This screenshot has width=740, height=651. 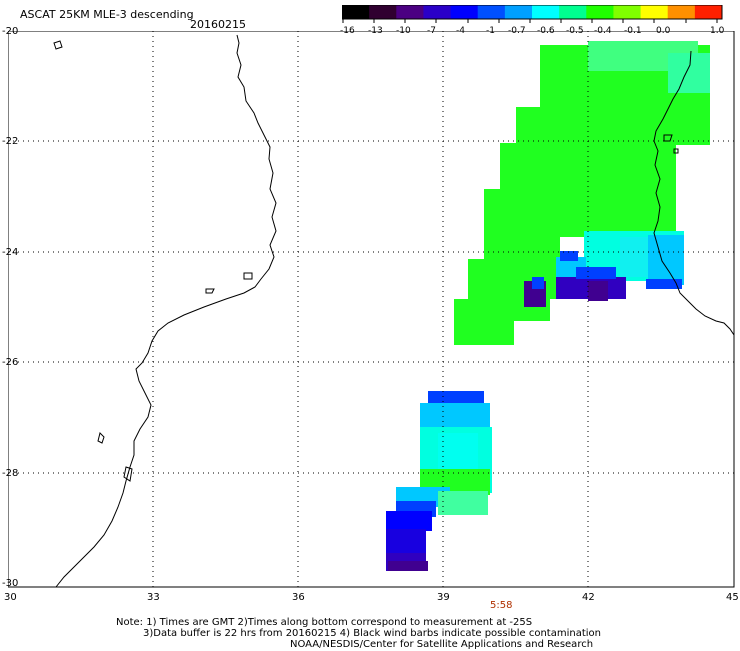 What do you see at coordinates (10, 597) in the screenshot?
I see `lon-tick-label: 30` at bounding box center [10, 597].